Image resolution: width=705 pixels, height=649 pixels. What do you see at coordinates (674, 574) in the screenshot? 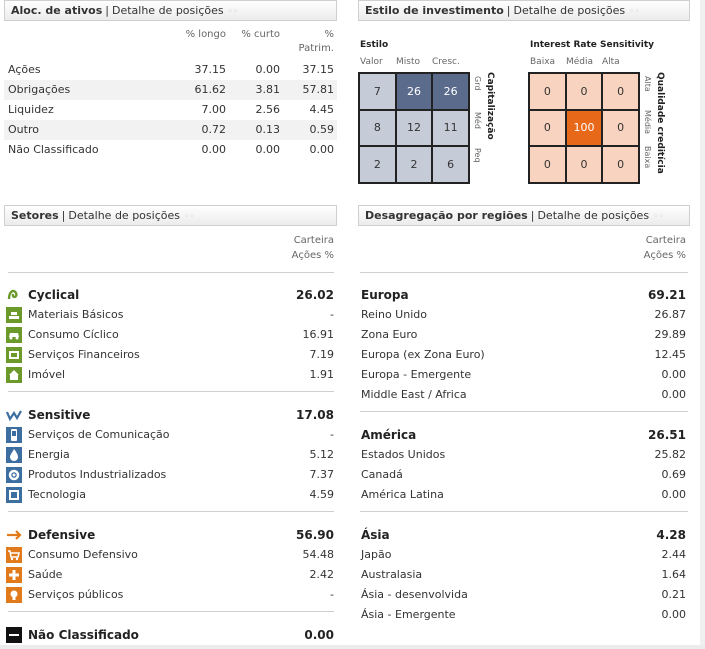
I see `region-value: 1.64` at bounding box center [674, 574].